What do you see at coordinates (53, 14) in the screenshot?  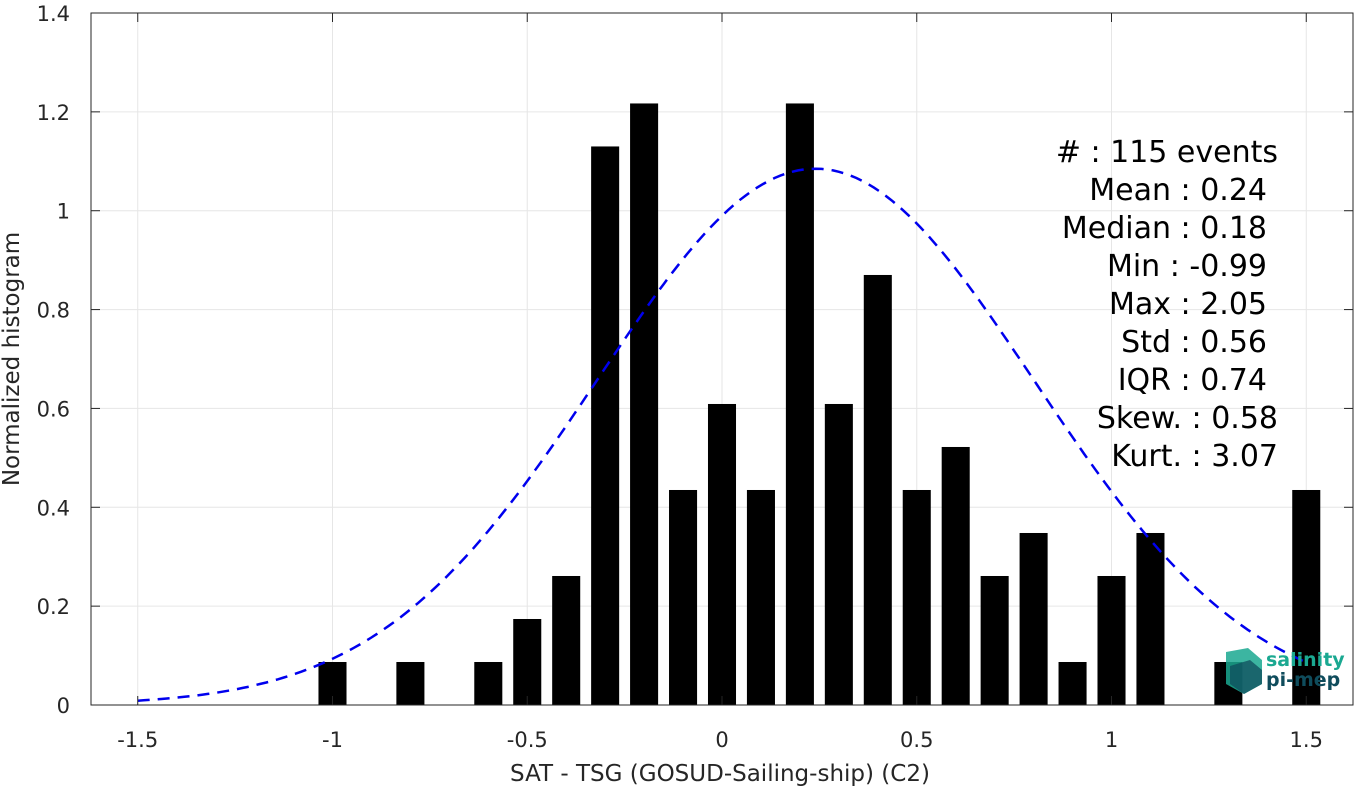 I see `y-tick-label: 1.4` at bounding box center [53, 14].